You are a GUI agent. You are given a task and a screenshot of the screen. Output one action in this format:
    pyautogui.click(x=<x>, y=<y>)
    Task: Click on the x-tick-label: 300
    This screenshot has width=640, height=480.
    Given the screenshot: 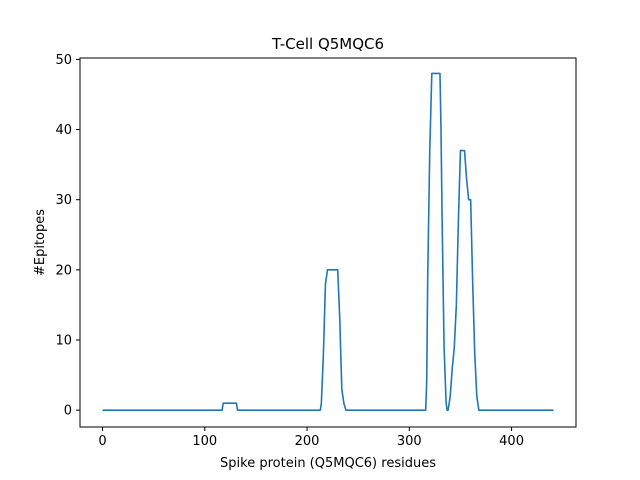 What is the action you would take?
    pyautogui.click(x=409, y=441)
    